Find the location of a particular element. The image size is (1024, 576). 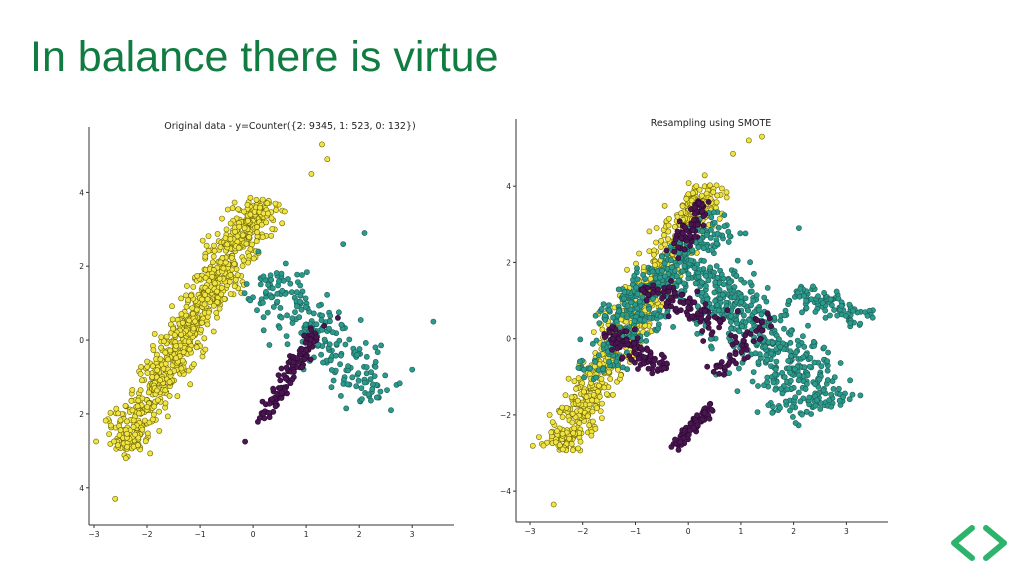

x-tick-label: 1 is located at coordinates (741, 531).